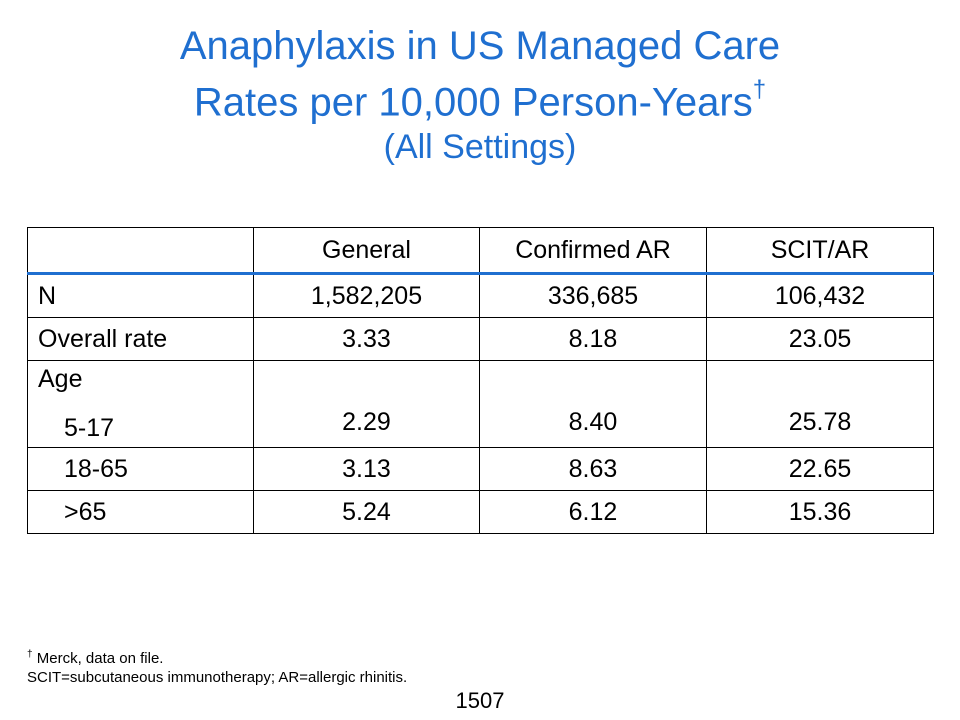 Image resolution: width=960 pixels, height=720 pixels. I want to click on footnote-line-1: † Merck, data on file., so click(217, 656).